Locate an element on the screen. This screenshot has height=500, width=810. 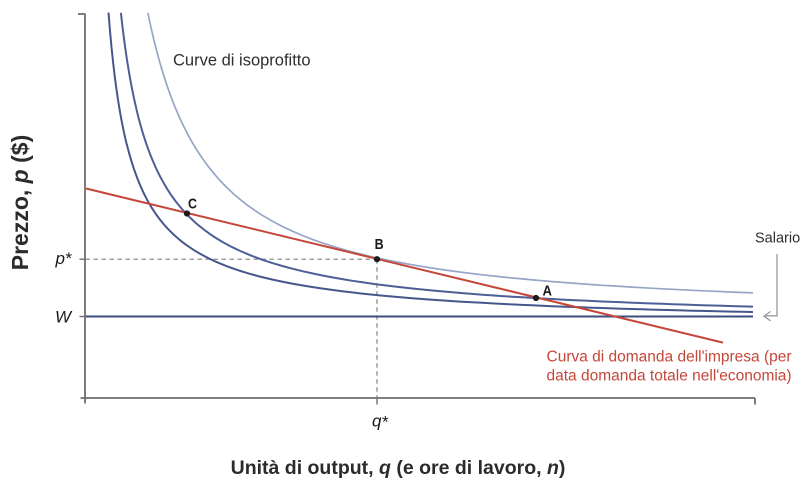
svg-text: A is located at coordinates (548, 291).